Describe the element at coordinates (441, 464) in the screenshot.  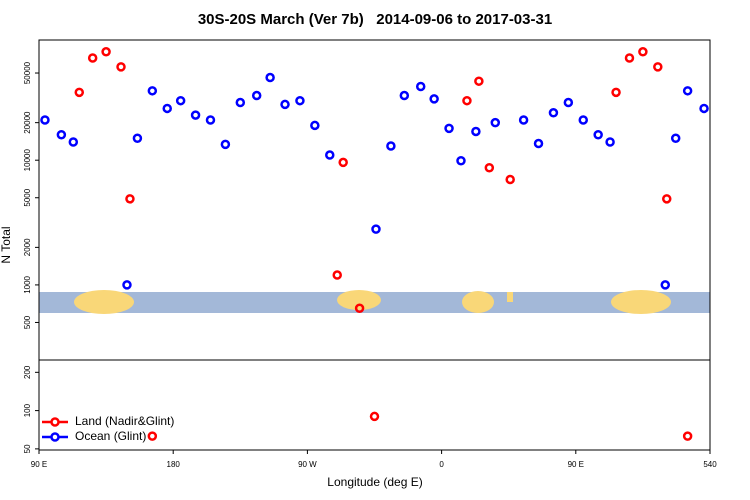
I see `x-tick-label: 0` at that location.